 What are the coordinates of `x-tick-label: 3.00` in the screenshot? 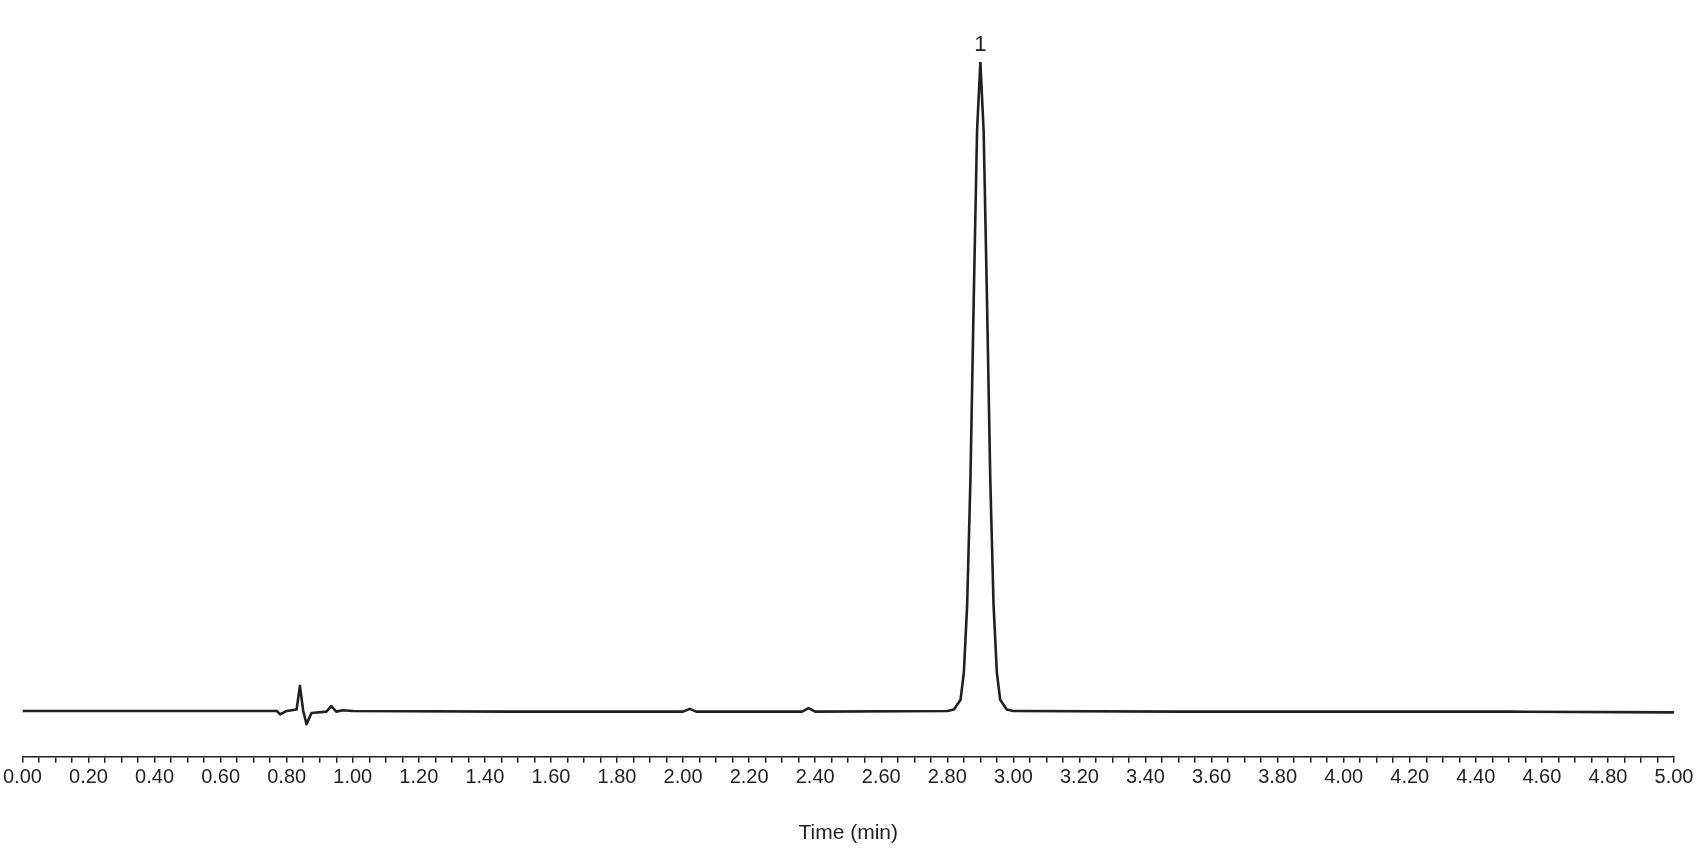 It's located at (1013, 776).